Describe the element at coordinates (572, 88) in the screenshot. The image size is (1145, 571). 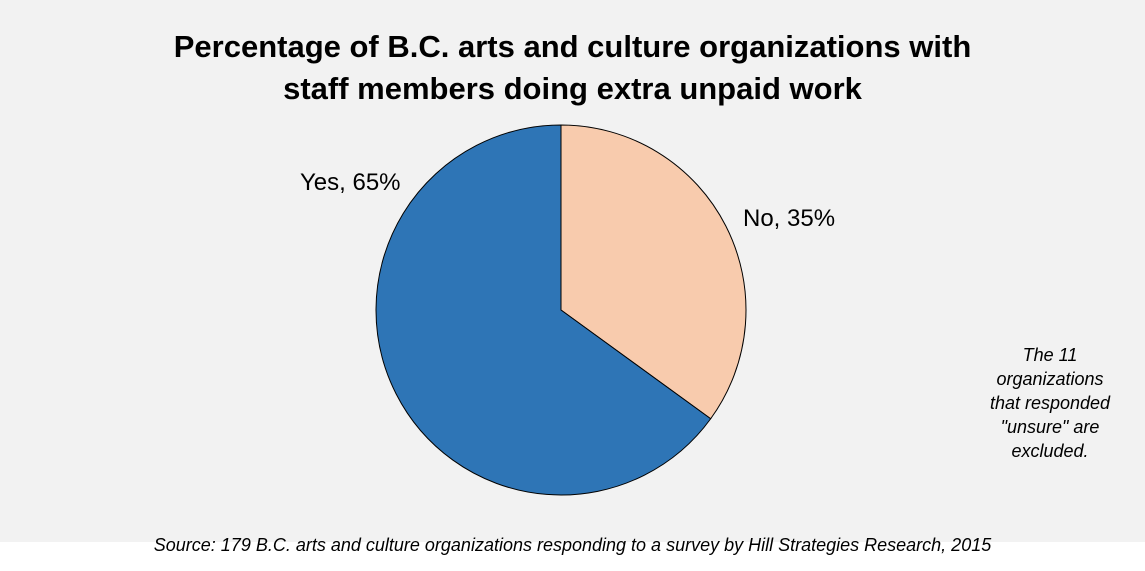
I see `chart-title-line-2: staff members doing extra unpaid work` at that location.